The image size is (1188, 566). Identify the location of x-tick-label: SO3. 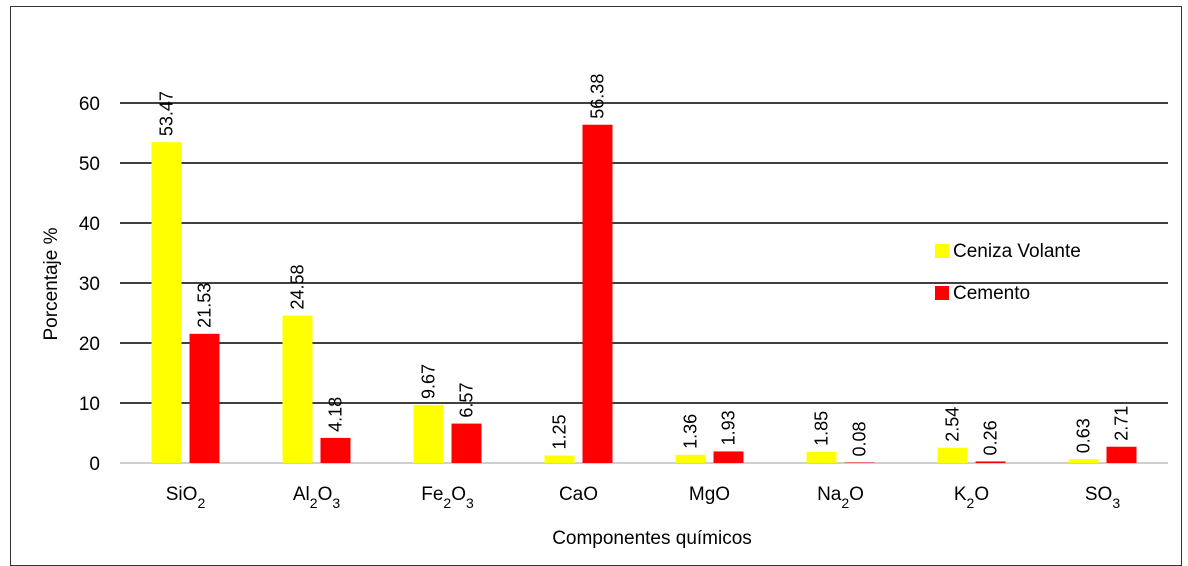
(1102, 497).